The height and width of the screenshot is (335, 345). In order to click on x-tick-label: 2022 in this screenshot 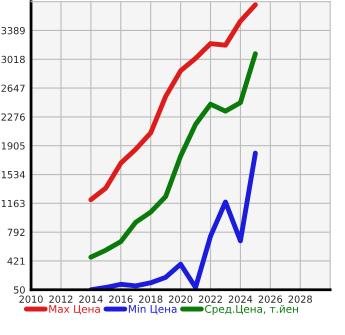, I will do `click(210, 299)`.